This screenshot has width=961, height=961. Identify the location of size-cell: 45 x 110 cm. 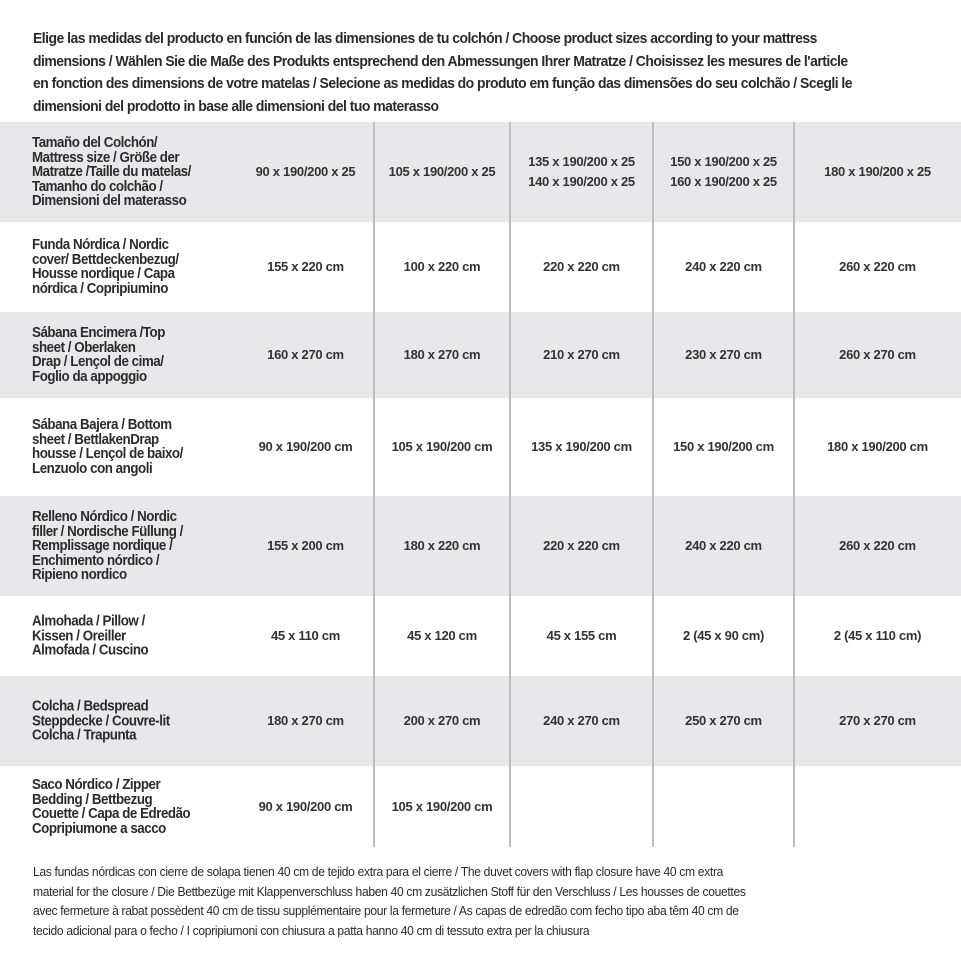
(305, 635).